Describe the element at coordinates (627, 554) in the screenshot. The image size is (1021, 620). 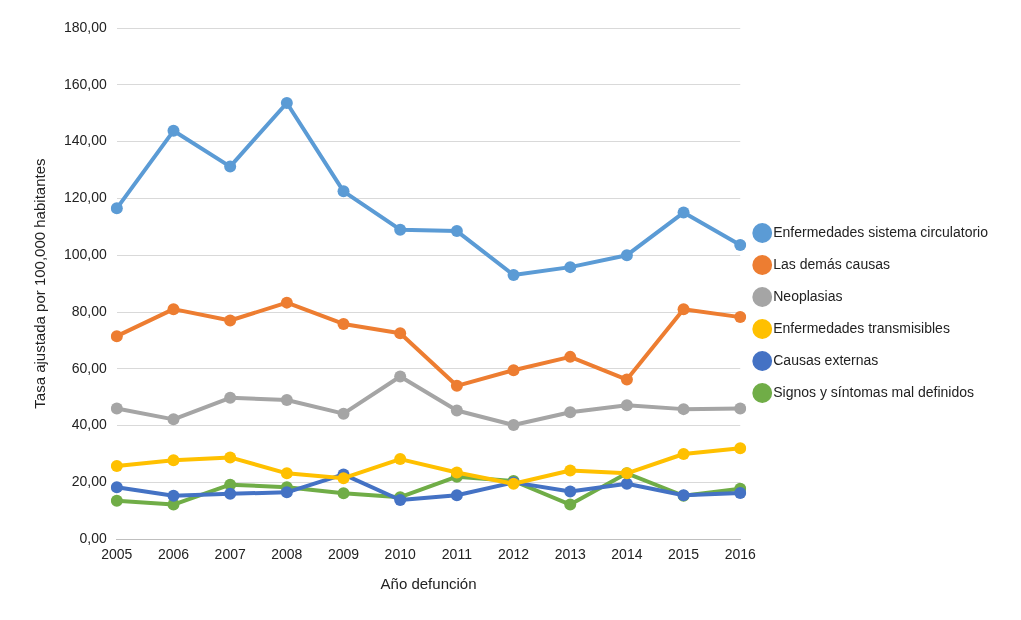
I see `x-tick-label: 2014` at that location.